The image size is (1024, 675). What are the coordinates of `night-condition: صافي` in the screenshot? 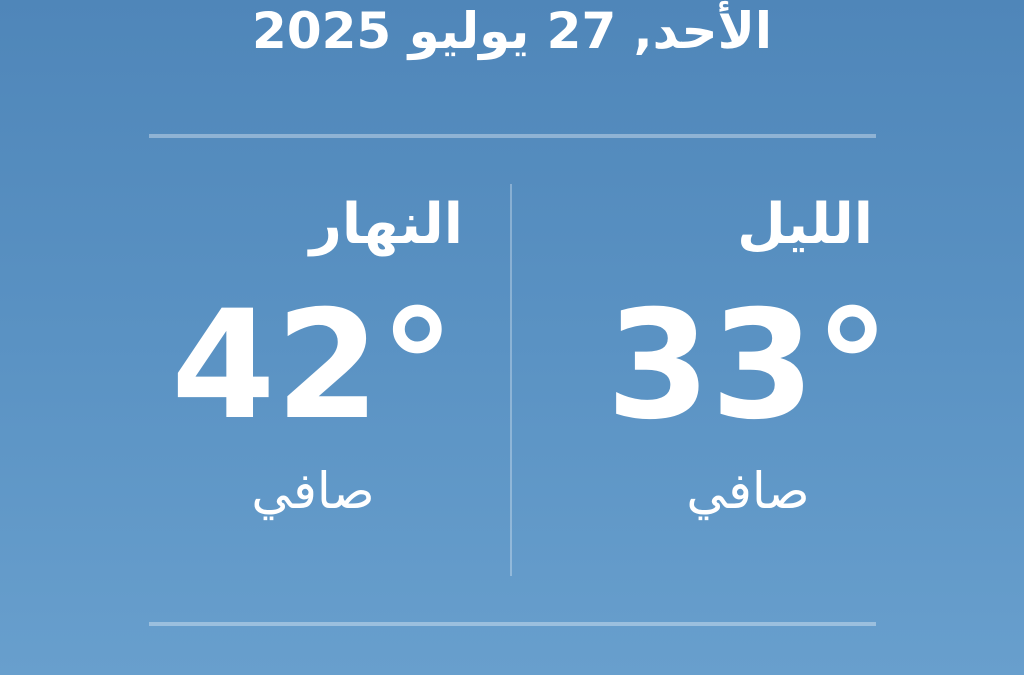 It's located at (748, 491).